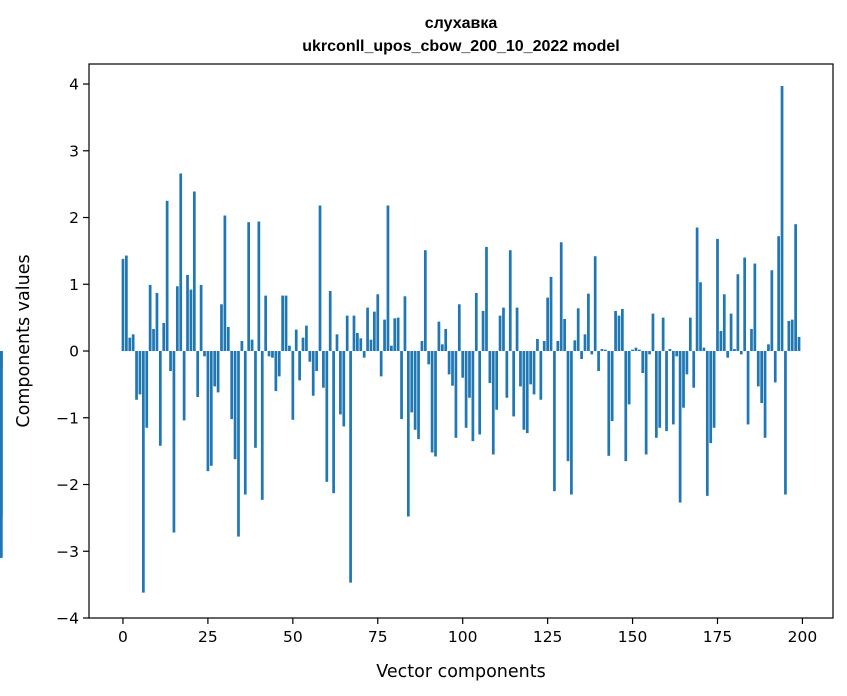  I want to click on x-tick-label: 125, so click(548, 637).